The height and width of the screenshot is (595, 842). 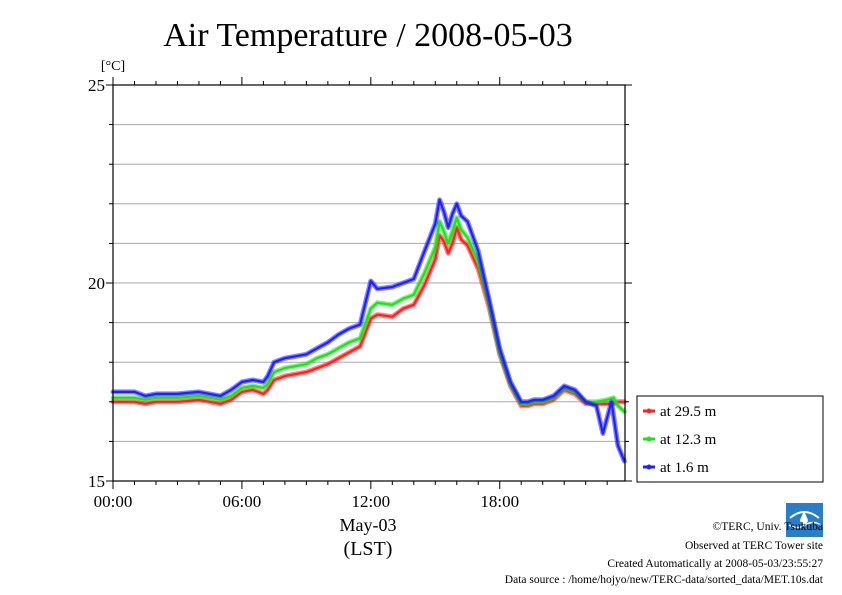 I want to click on legend-label: at 12.3 m, so click(x=688, y=440).